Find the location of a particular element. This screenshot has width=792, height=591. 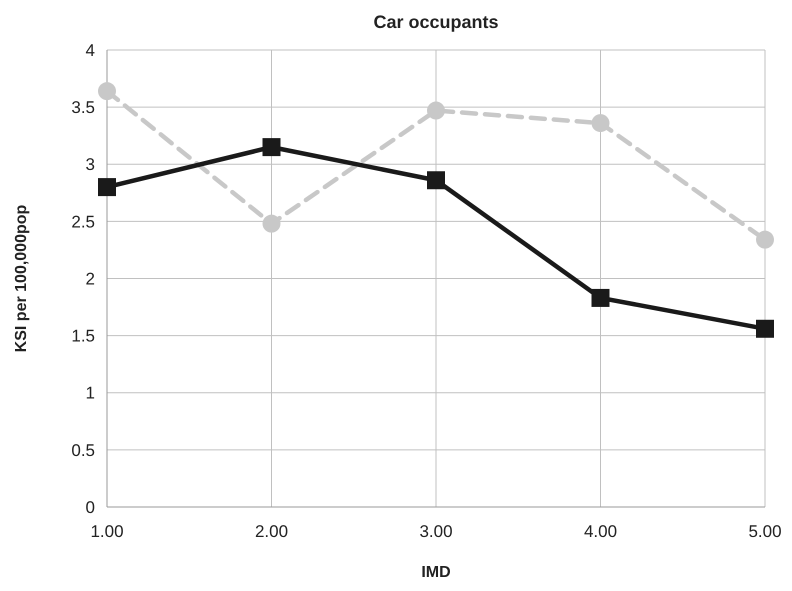

y-tick-label: 3.5 is located at coordinates (83, 108).